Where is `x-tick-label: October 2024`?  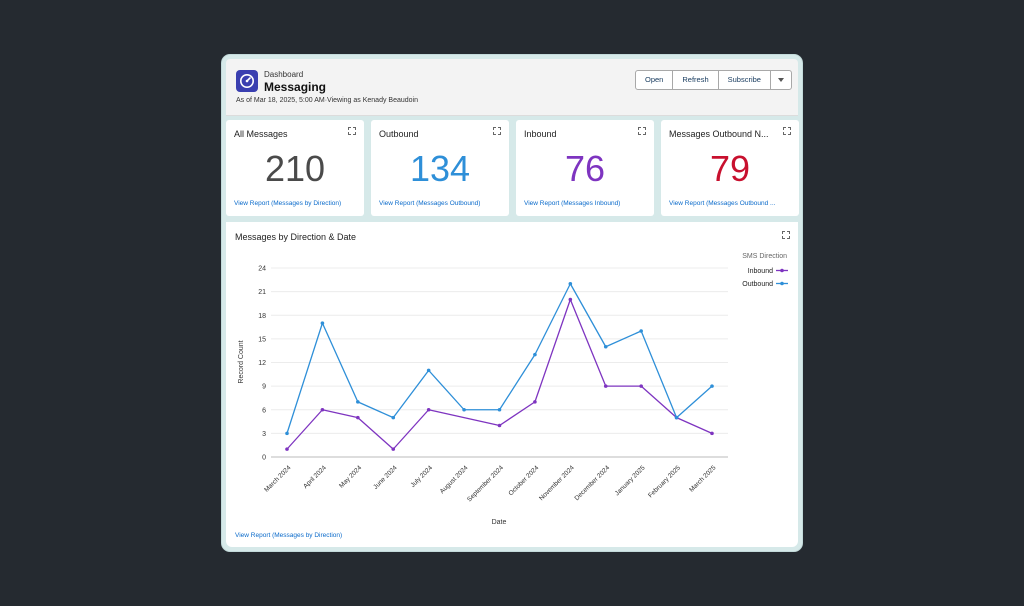
x-tick-label: October 2024 is located at coordinates (524, 480).